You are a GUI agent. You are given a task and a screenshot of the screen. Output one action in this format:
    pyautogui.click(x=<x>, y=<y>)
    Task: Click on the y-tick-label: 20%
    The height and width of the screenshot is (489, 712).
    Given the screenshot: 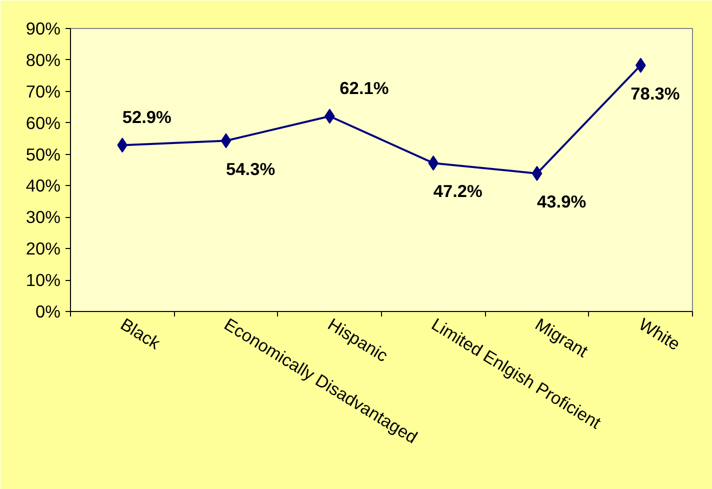 What is the action you would take?
    pyautogui.click(x=43, y=248)
    